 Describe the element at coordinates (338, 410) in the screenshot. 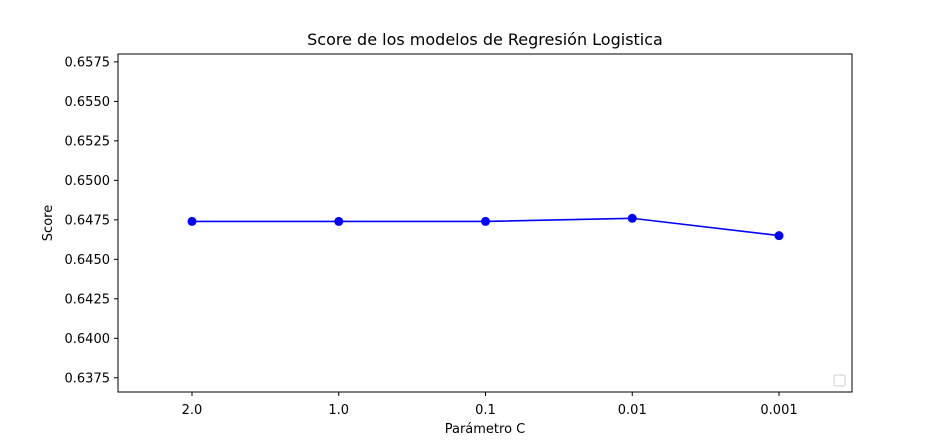

I see `x-tick-label: 1.0` at that location.